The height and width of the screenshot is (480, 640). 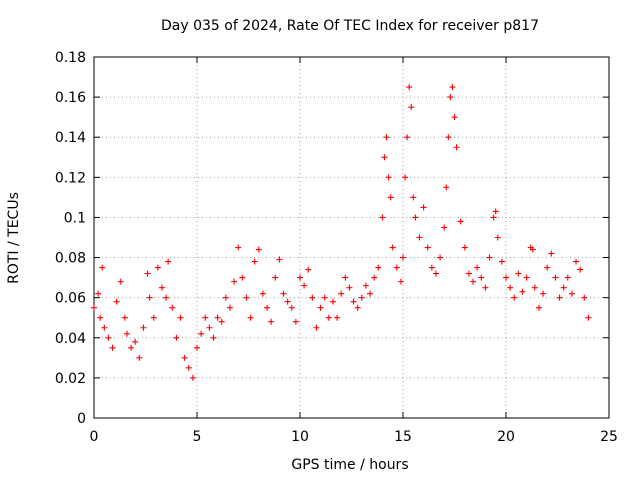 I want to click on y-tick-label: 0.08, so click(x=70, y=259).